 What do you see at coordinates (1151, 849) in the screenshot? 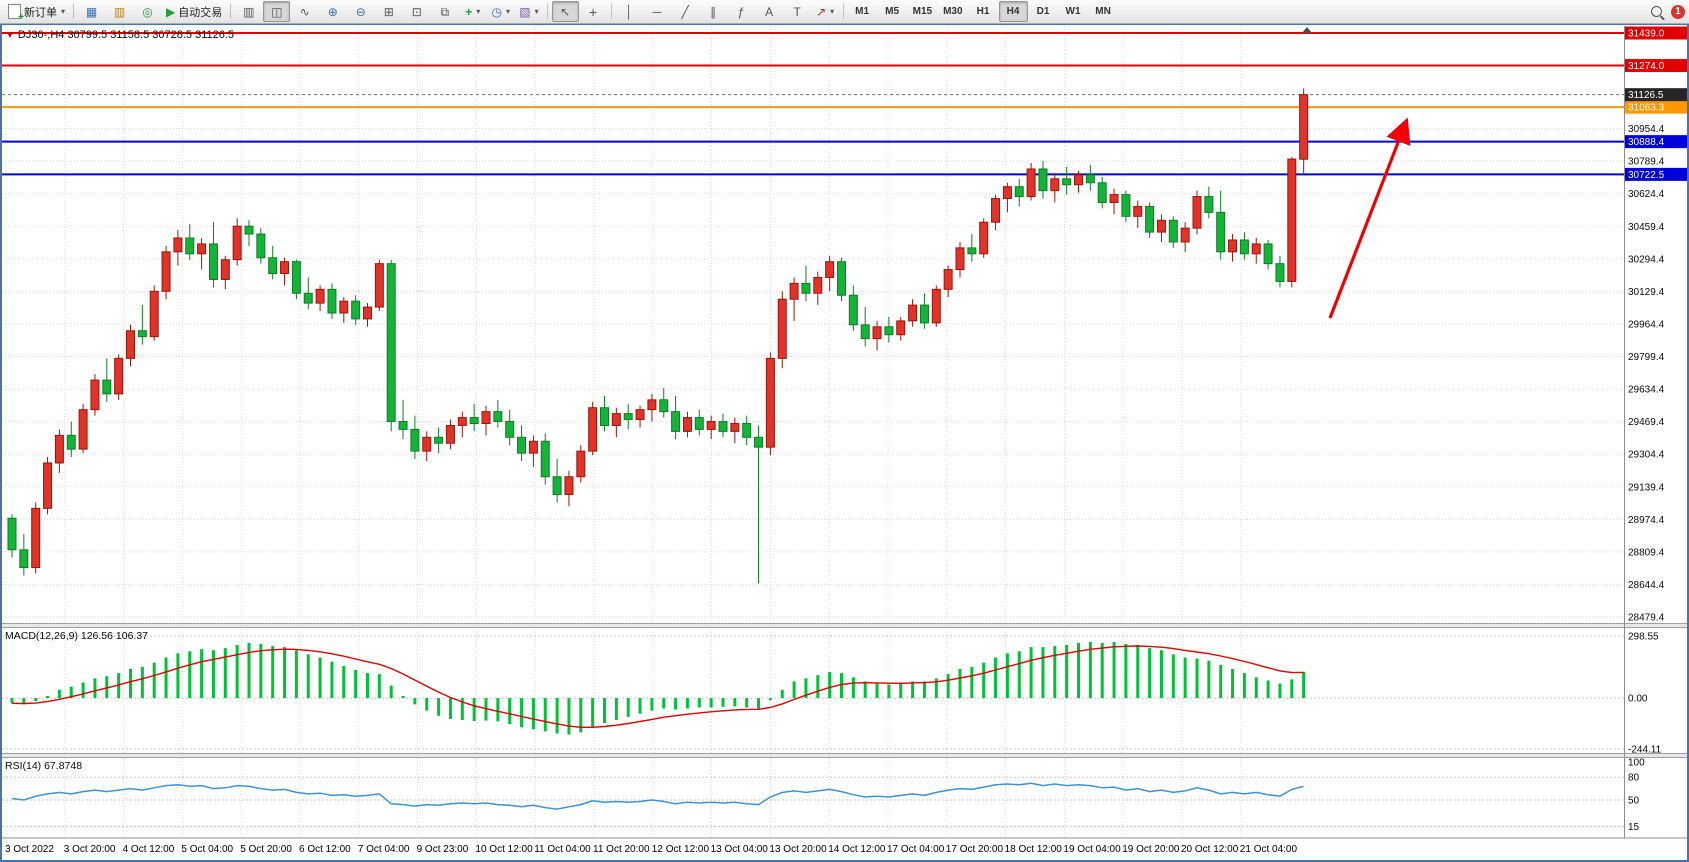
I see `svg-text: 19 Oct 20:00` at bounding box center [1151, 849].